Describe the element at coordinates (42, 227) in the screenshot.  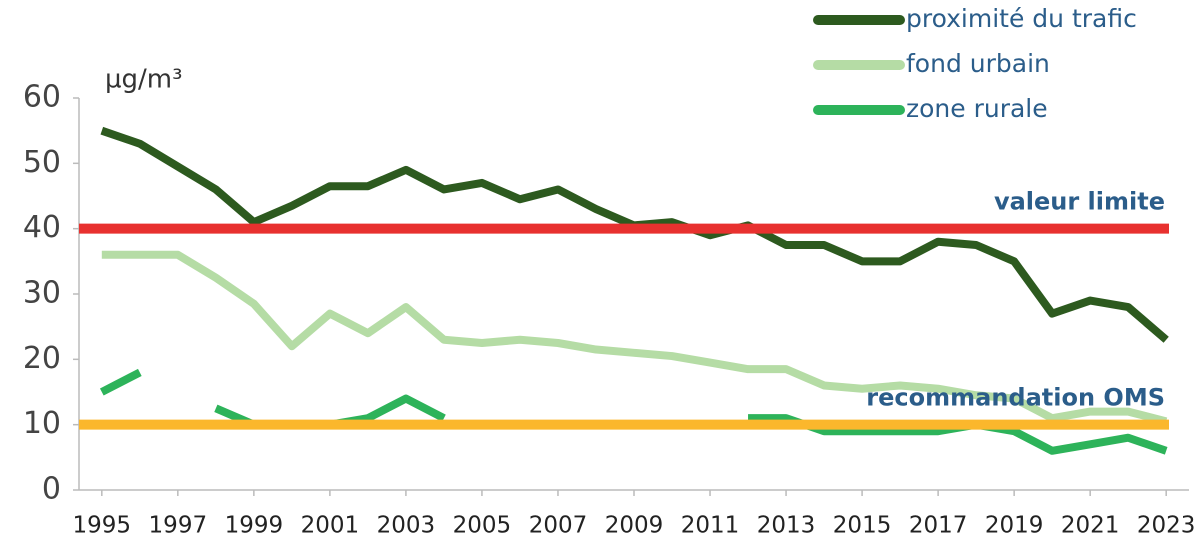
I see `y-tick-label: 40` at that location.